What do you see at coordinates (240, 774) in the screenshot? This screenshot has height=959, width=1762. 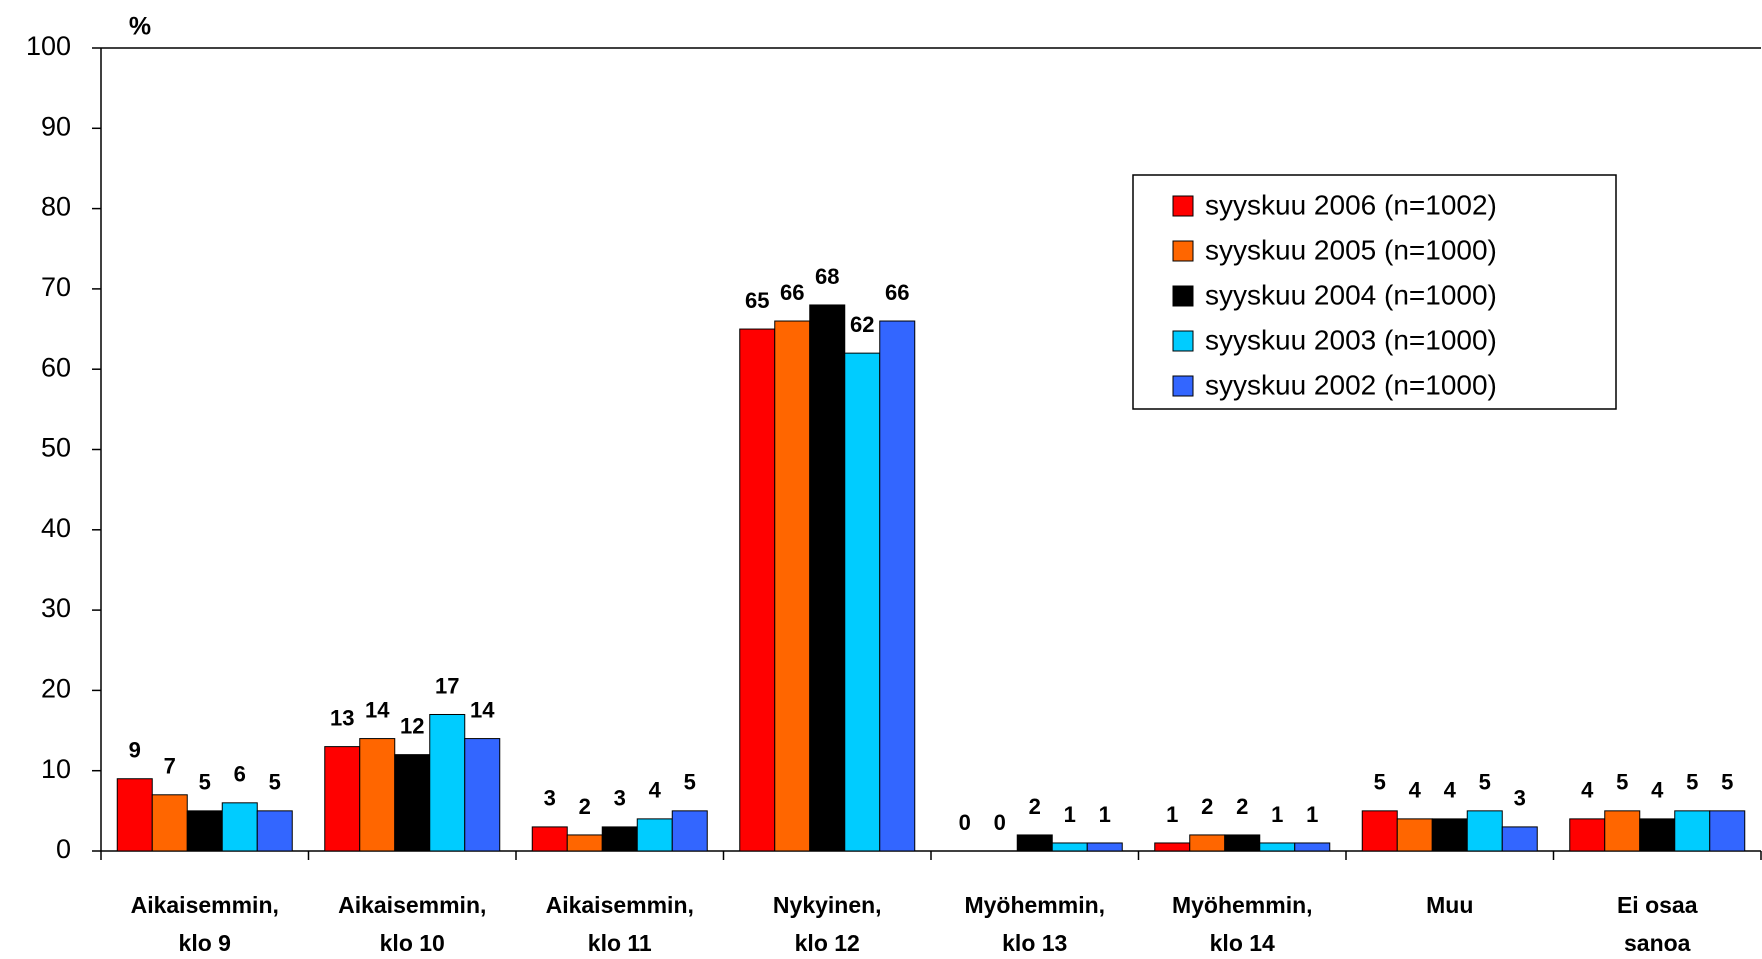 I see `value-label: 6` at bounding box center [240, 774].